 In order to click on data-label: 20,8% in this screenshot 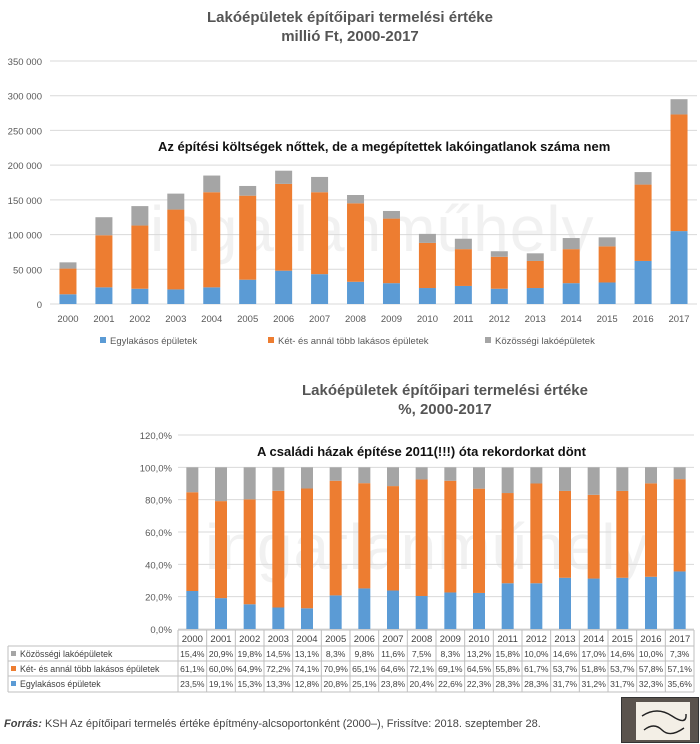, I will do `click(335, 684)`.